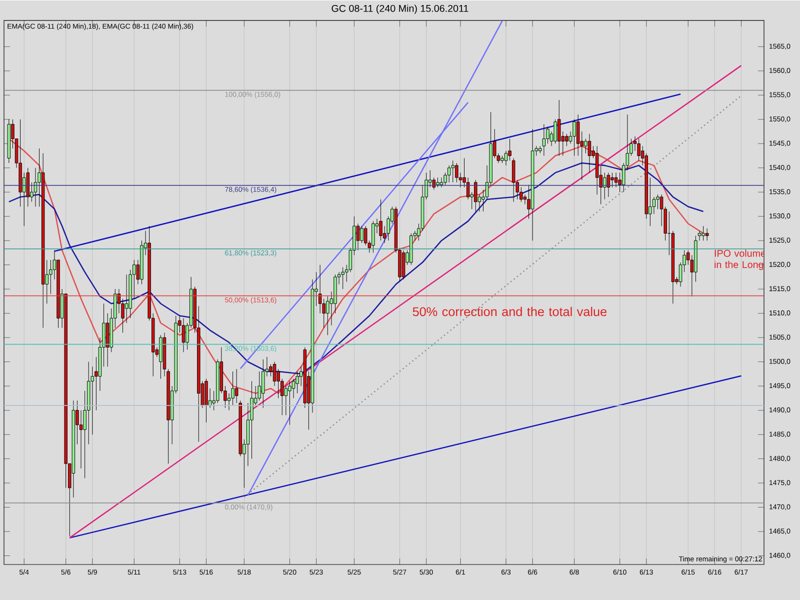 The width and height of the screenshot is (800, 600). I want to click on chart-title: GC 08-11 (240 Min) 15.06.2011, so click(400, 9).